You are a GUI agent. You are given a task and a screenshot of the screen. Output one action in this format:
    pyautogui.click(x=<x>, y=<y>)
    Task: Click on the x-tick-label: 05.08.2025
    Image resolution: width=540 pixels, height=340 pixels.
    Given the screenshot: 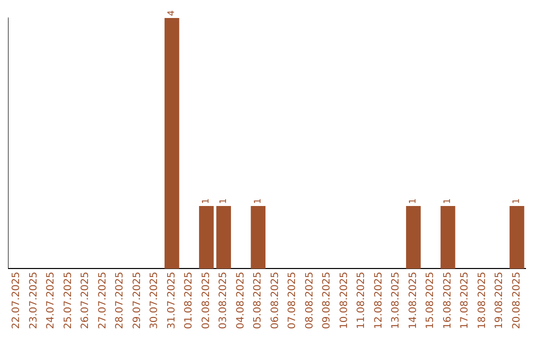 What is the action you would take?
    pyautogui.click(x=258, y=301)
    